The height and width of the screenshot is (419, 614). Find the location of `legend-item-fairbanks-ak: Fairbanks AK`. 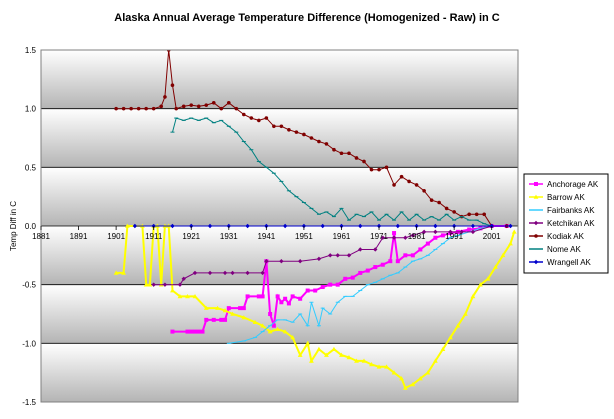

legend-item-fairbanks-ak: Fairbanks AK is located at coordinates (562, 210).